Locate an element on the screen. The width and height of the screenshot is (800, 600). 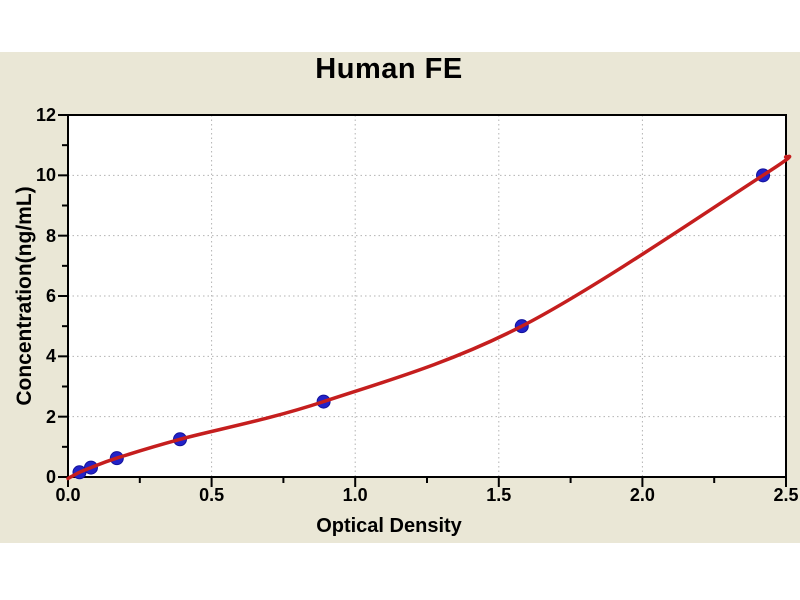
x-tick-label: 1.0 is located at coordinates (355, 495).